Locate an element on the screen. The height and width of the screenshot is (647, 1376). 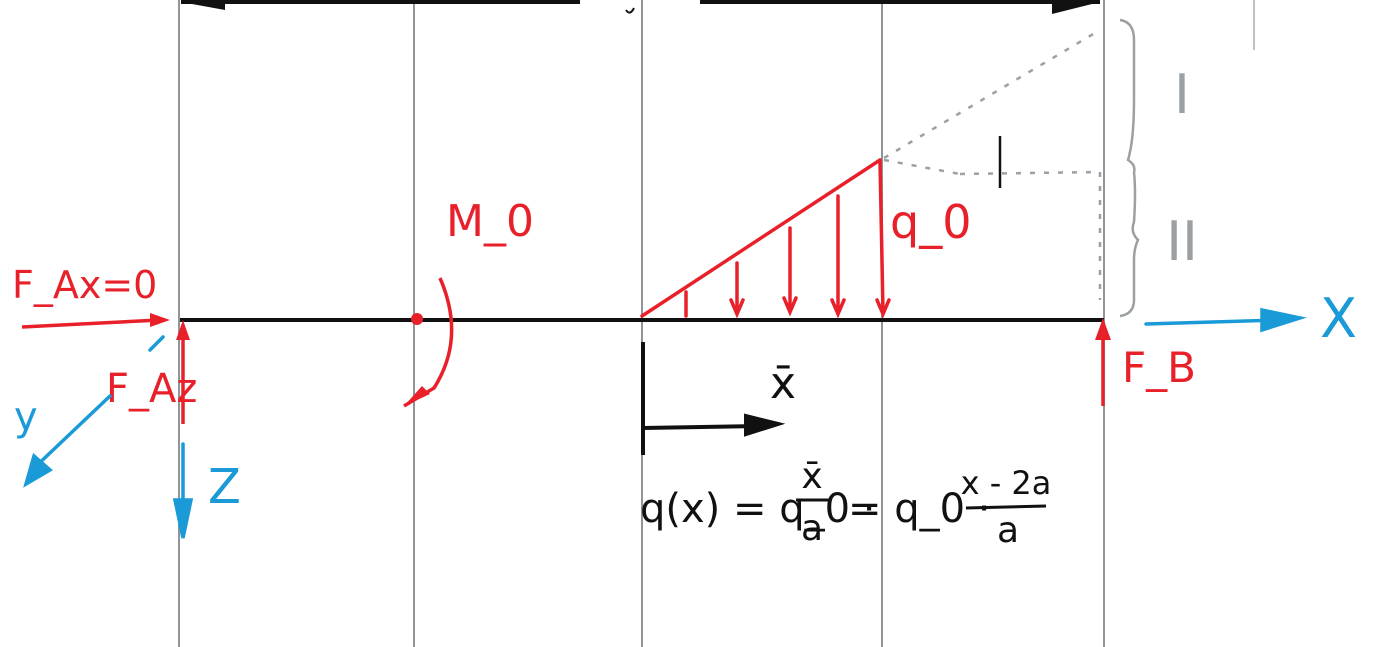
xbar-label: x̄ is located at coordinates (783, 383).